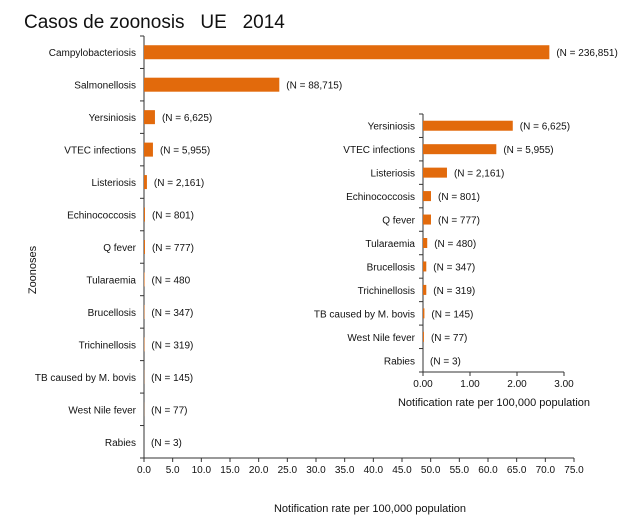 This screenshot has height=520, width=630. What do you see at coordinates (494, 403) in the screenshot?
I see `inset-x-axis-label: Notification rate per 100,000 population` at bounding box center [494, 403].